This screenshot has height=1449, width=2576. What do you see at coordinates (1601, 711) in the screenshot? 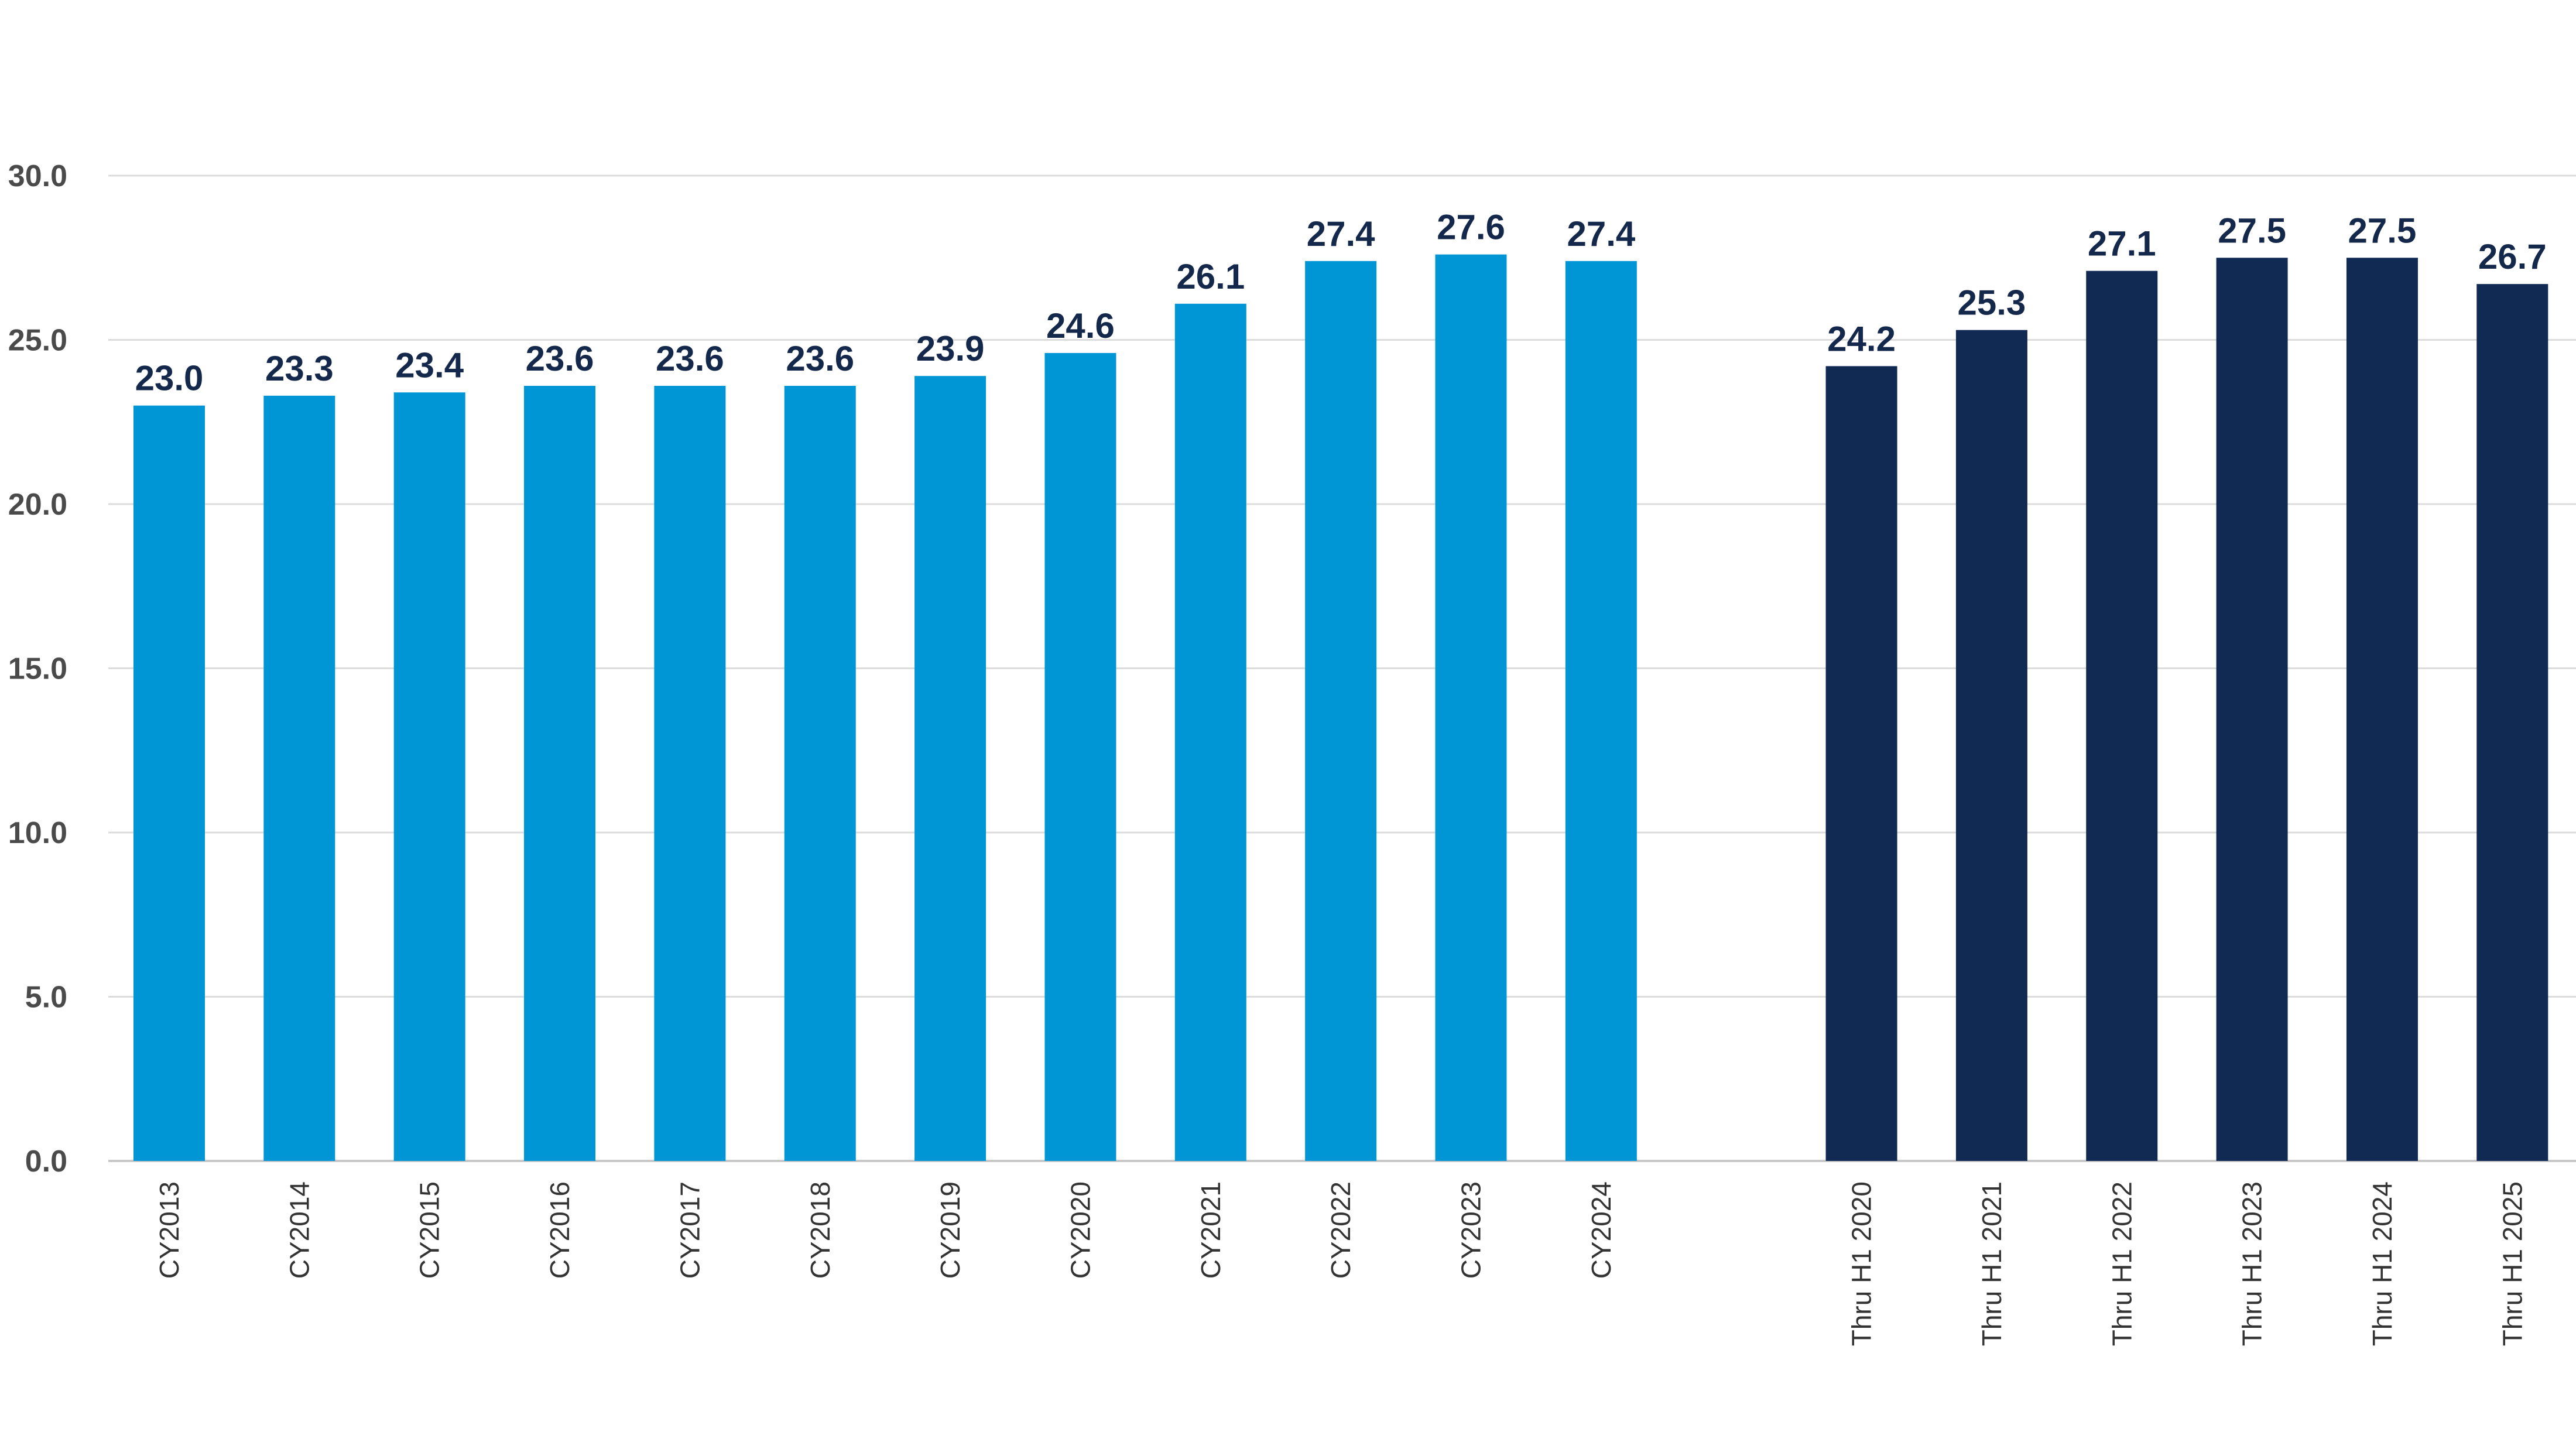
I see `bar-cy2024` at bounding box center [1601, 711].